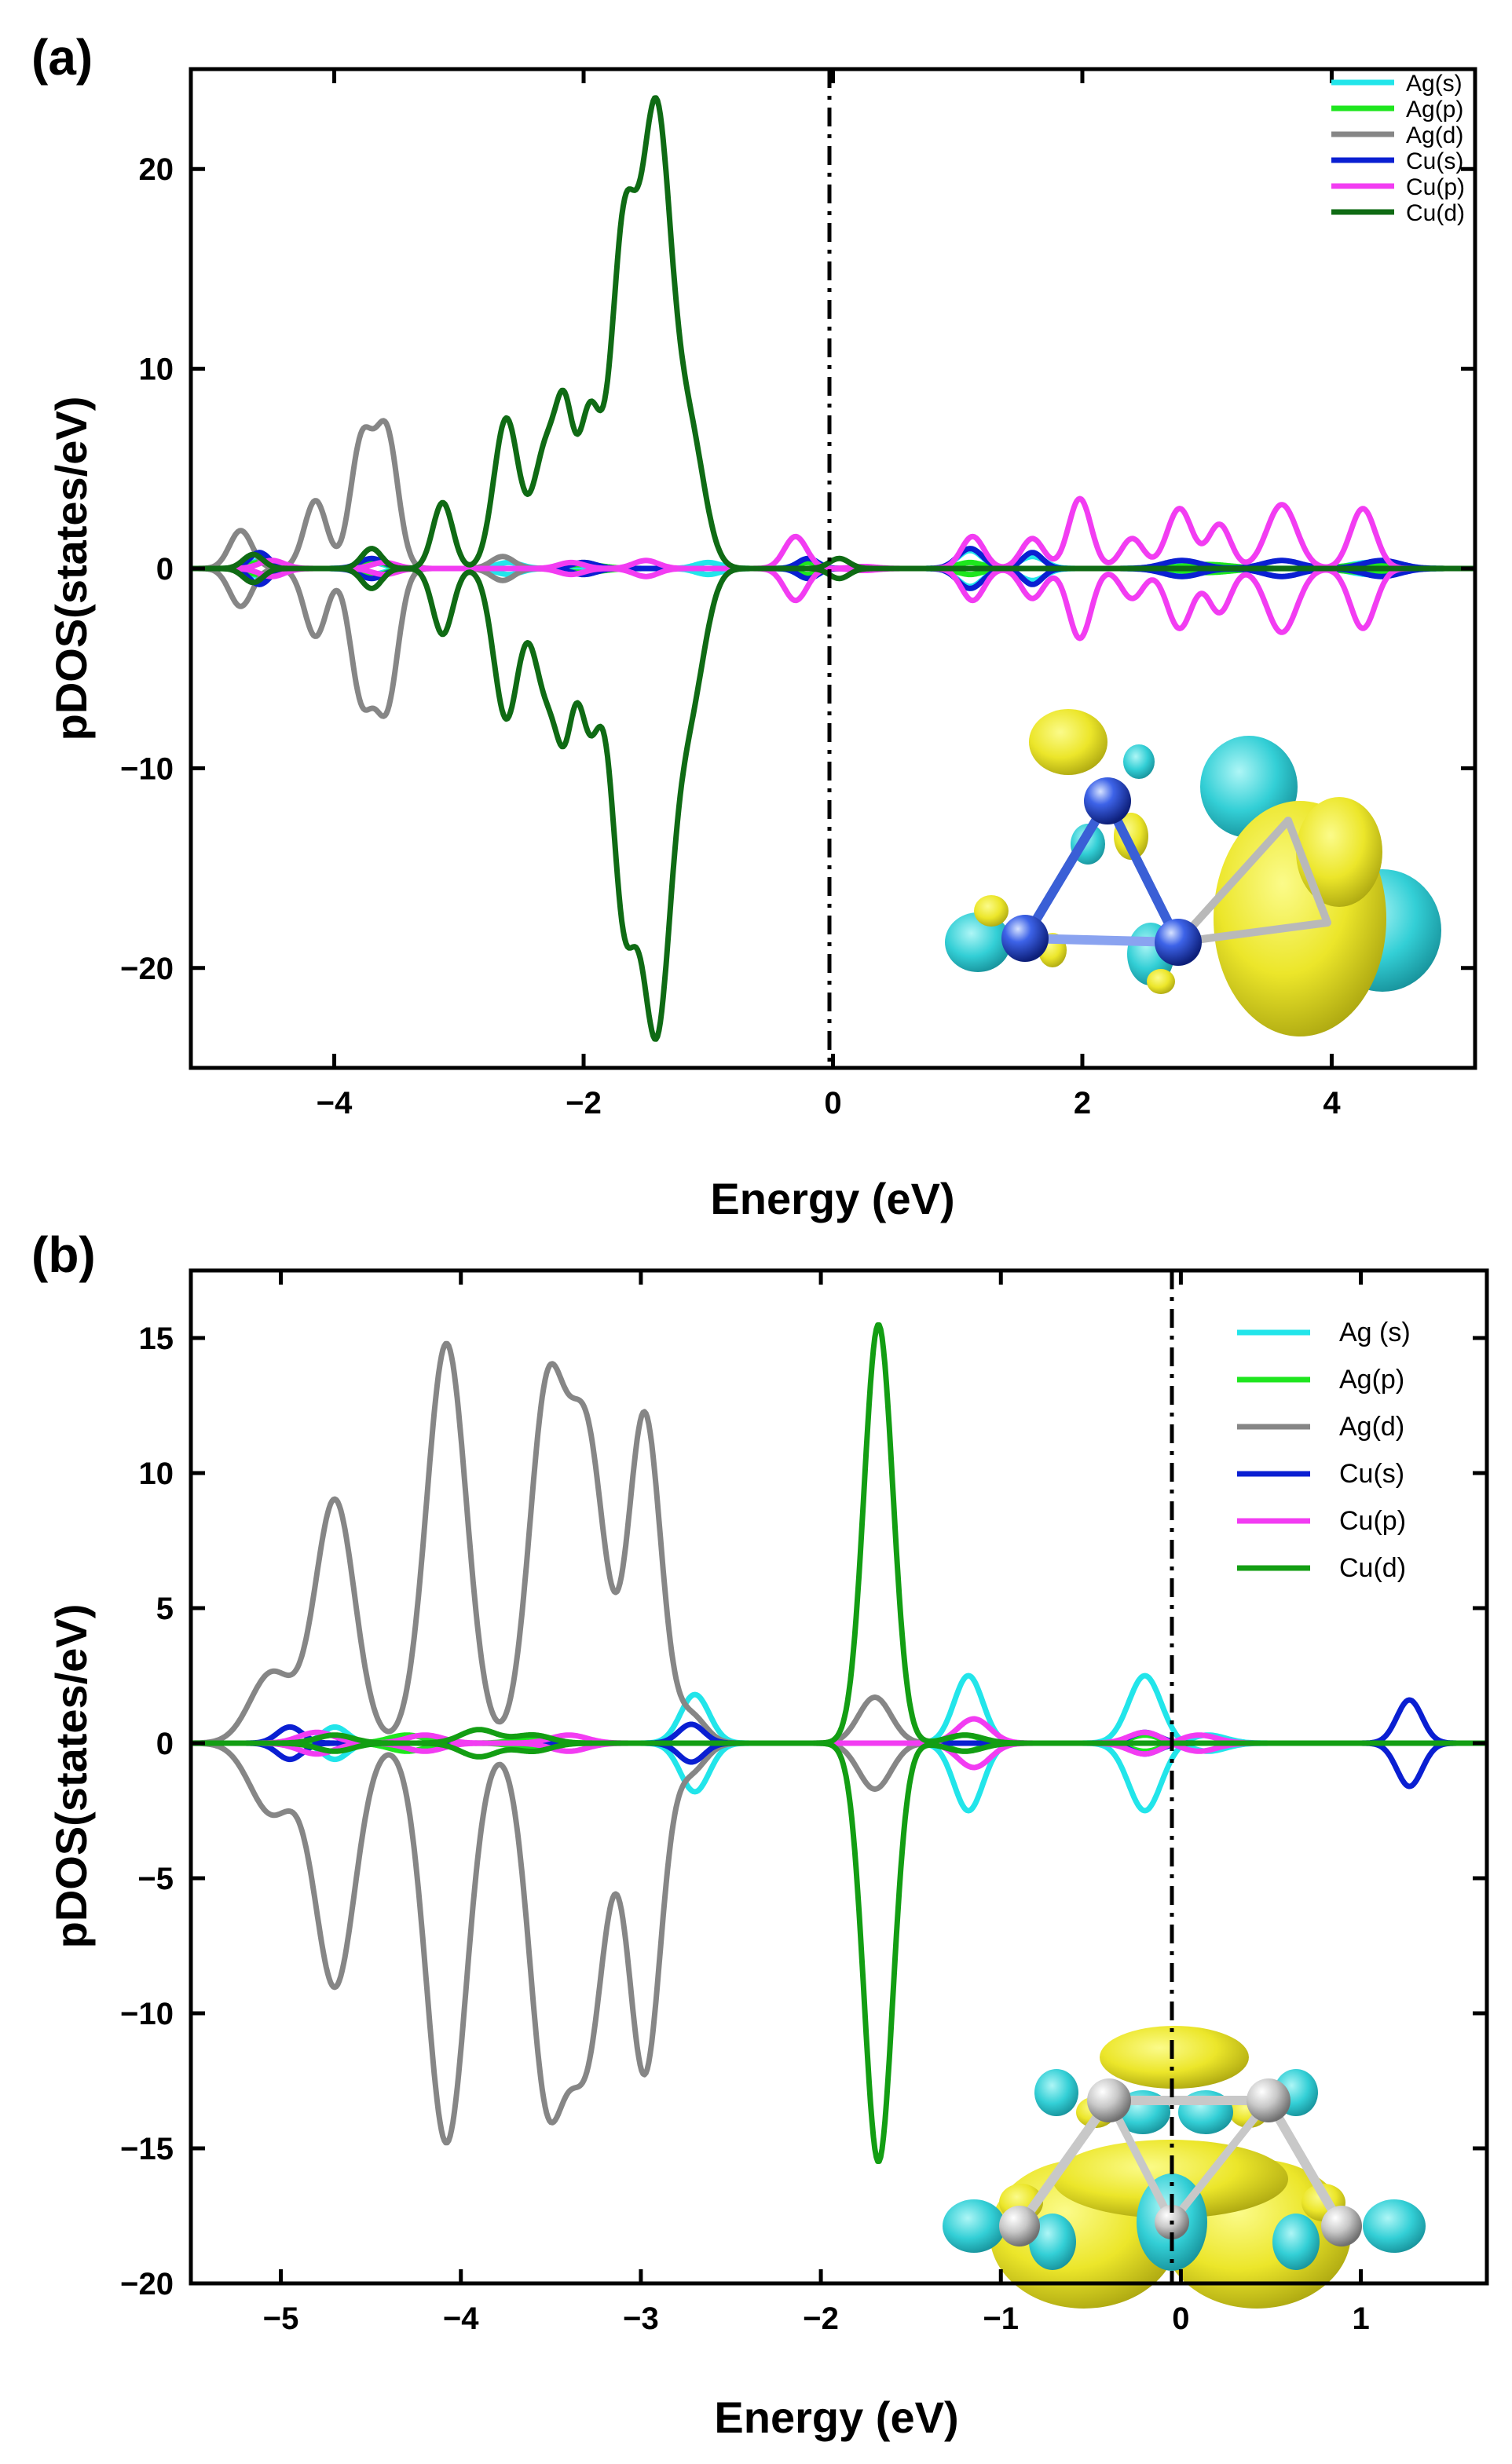  I want to click on y-tick-label: 15, so click(156, 1339).